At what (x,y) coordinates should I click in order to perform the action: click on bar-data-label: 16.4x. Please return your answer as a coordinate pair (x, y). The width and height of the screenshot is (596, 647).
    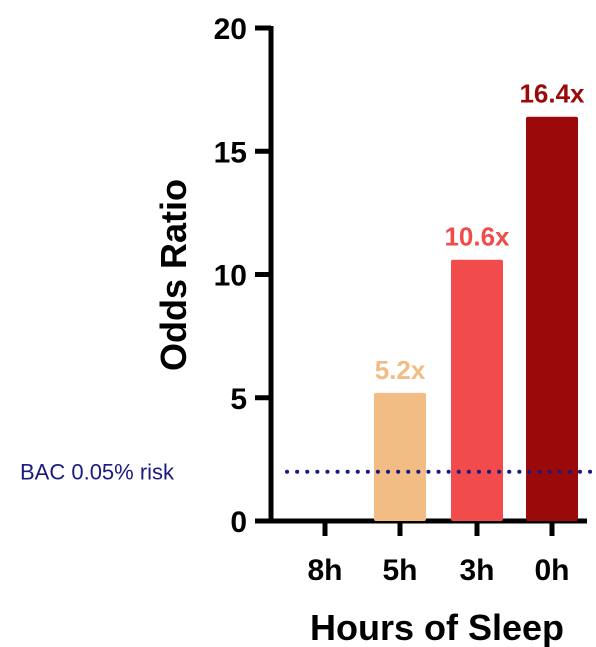
    Looking at the image, I should click on (552, 94).